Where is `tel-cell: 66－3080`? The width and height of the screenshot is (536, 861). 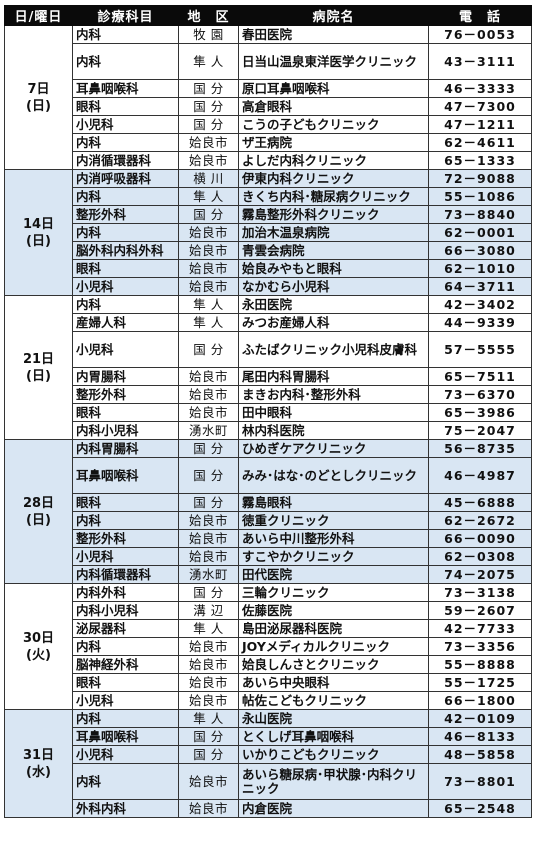 tel-cell: 66－3080 is located at coordinates (480, 250).